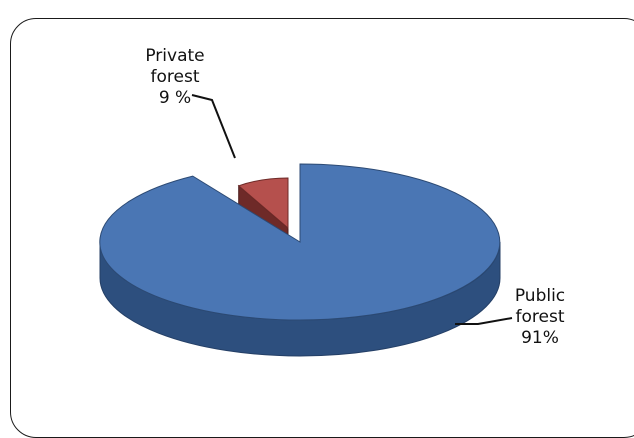 The width and height of the screenshot is (634, 438). I want to click on leader-line-private-forest, so click(213, 126).